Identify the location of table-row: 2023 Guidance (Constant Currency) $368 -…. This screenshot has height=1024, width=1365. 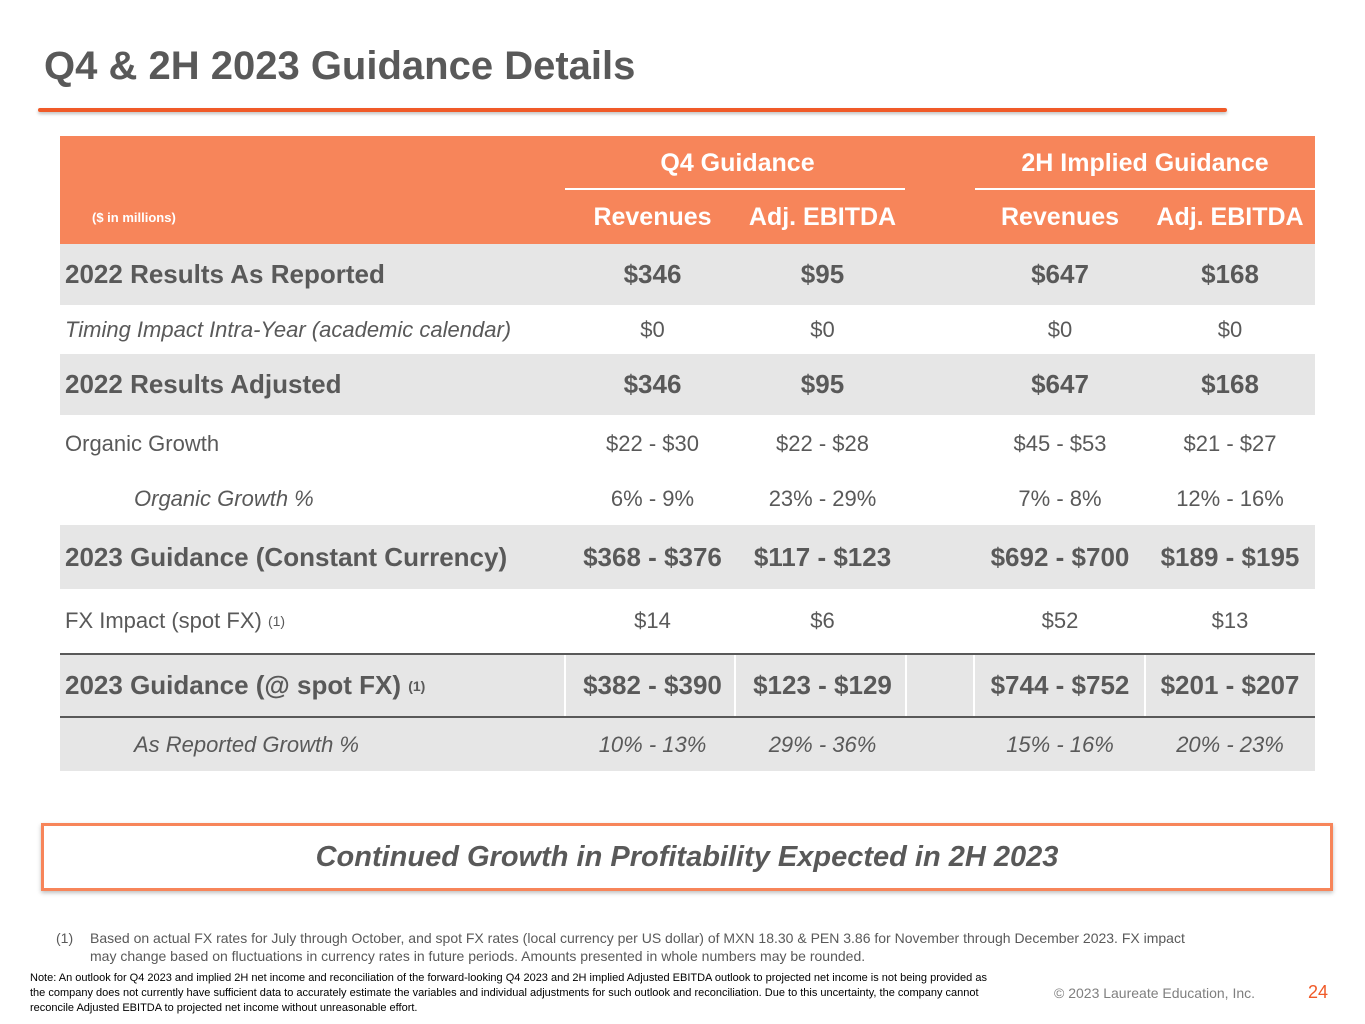
(687, 557).